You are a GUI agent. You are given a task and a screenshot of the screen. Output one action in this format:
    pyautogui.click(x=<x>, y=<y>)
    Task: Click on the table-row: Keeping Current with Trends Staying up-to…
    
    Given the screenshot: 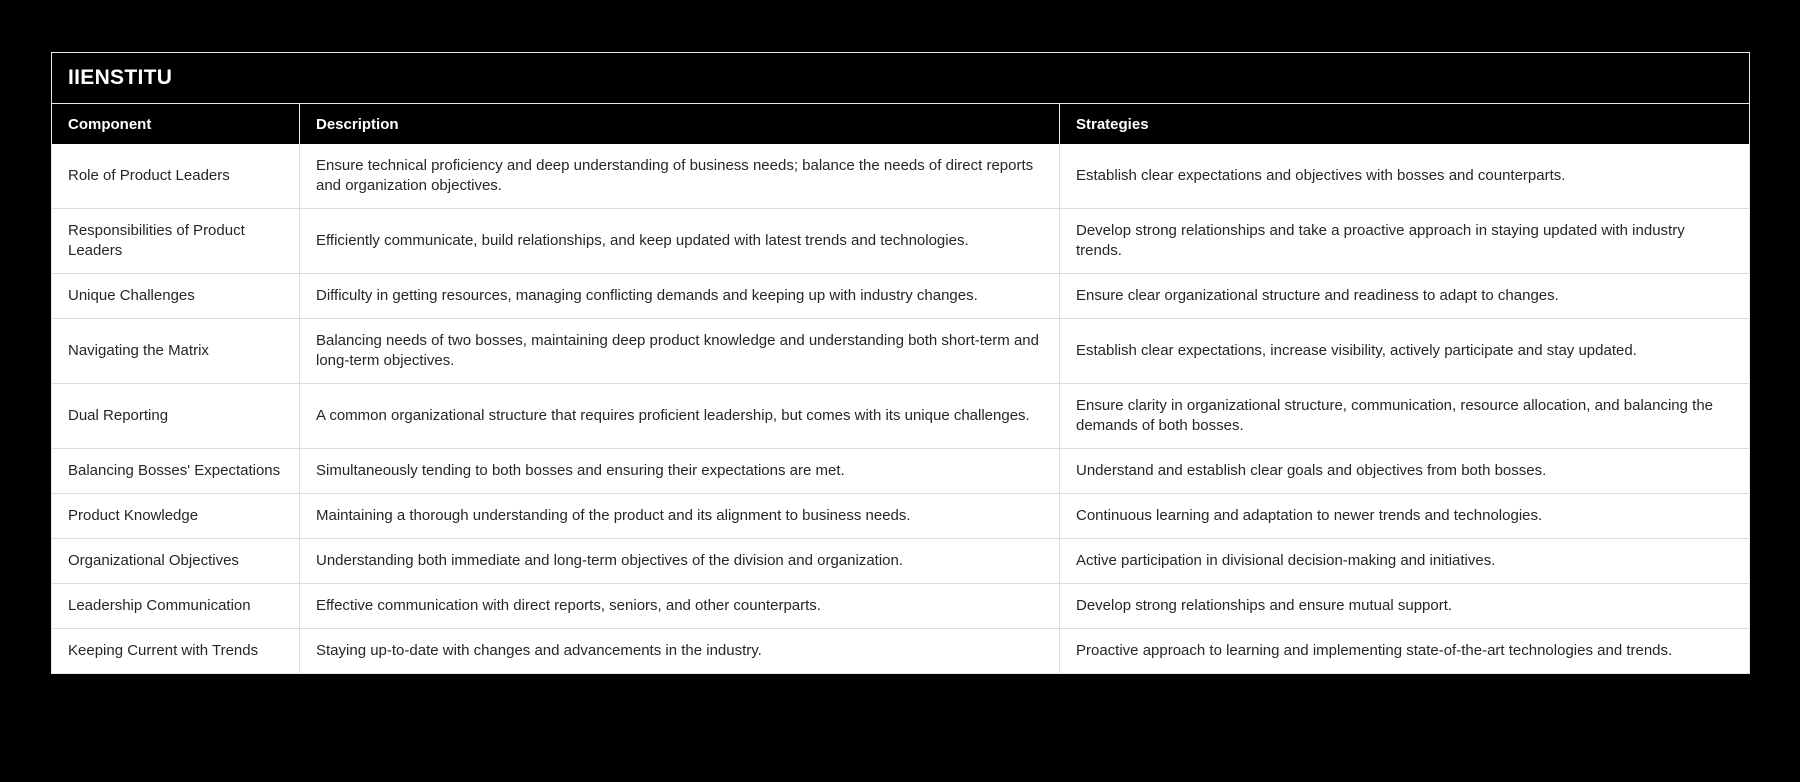 What is the action you would take?
    pyautogui.click(x=900, y=651)
    